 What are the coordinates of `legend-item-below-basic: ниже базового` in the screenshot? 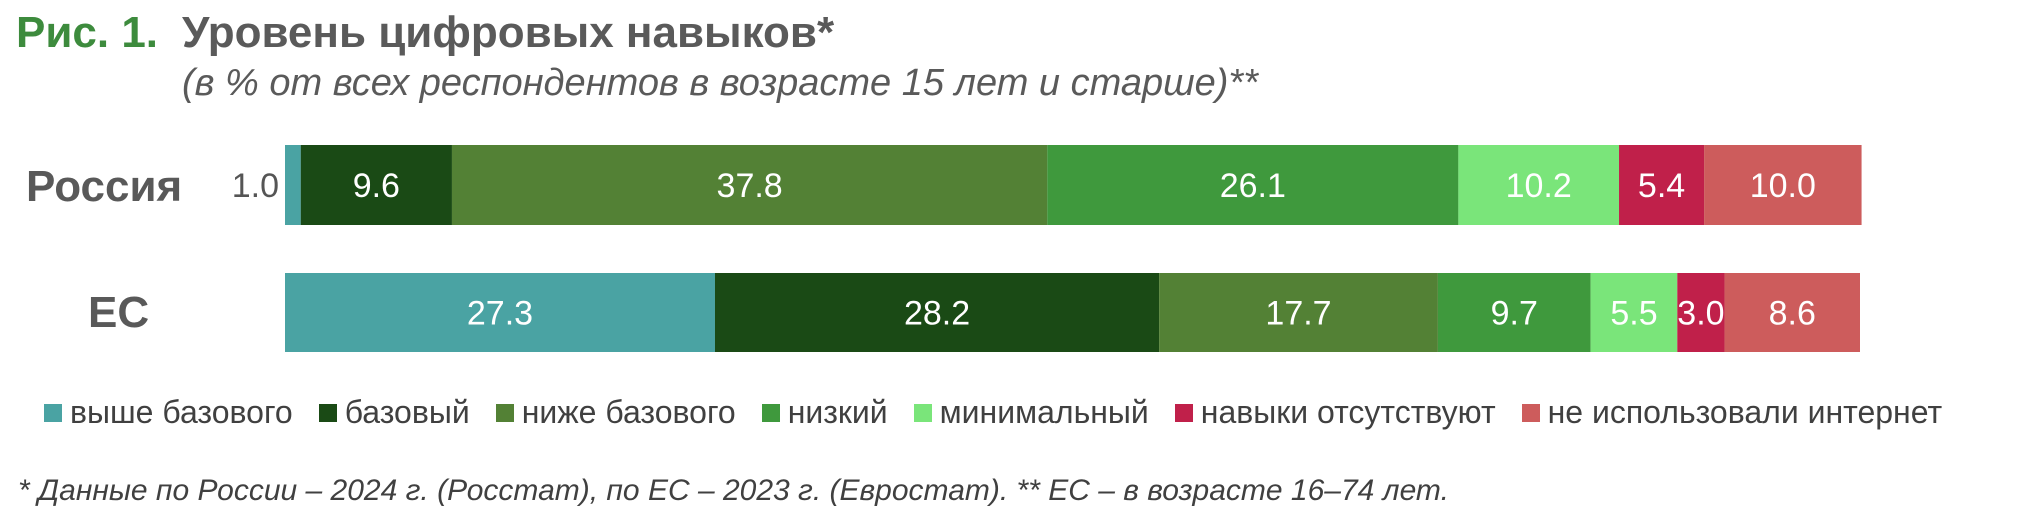 It's located at (615, 412).